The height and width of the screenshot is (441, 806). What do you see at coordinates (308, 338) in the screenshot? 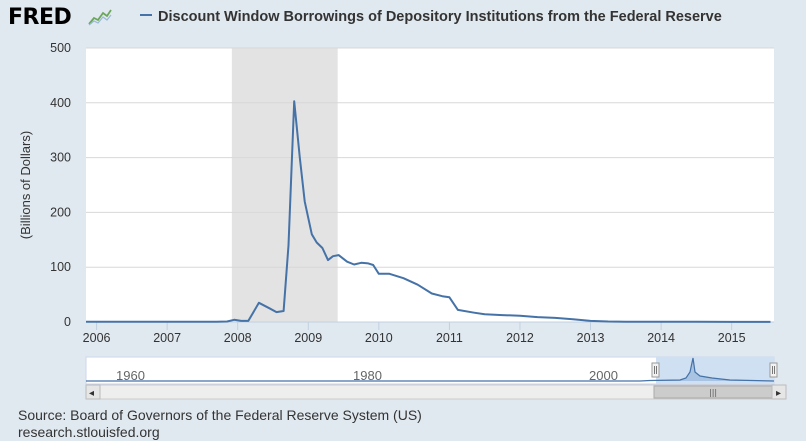
I see `x-tick-label: 2009` at bounding box center [308, 338].